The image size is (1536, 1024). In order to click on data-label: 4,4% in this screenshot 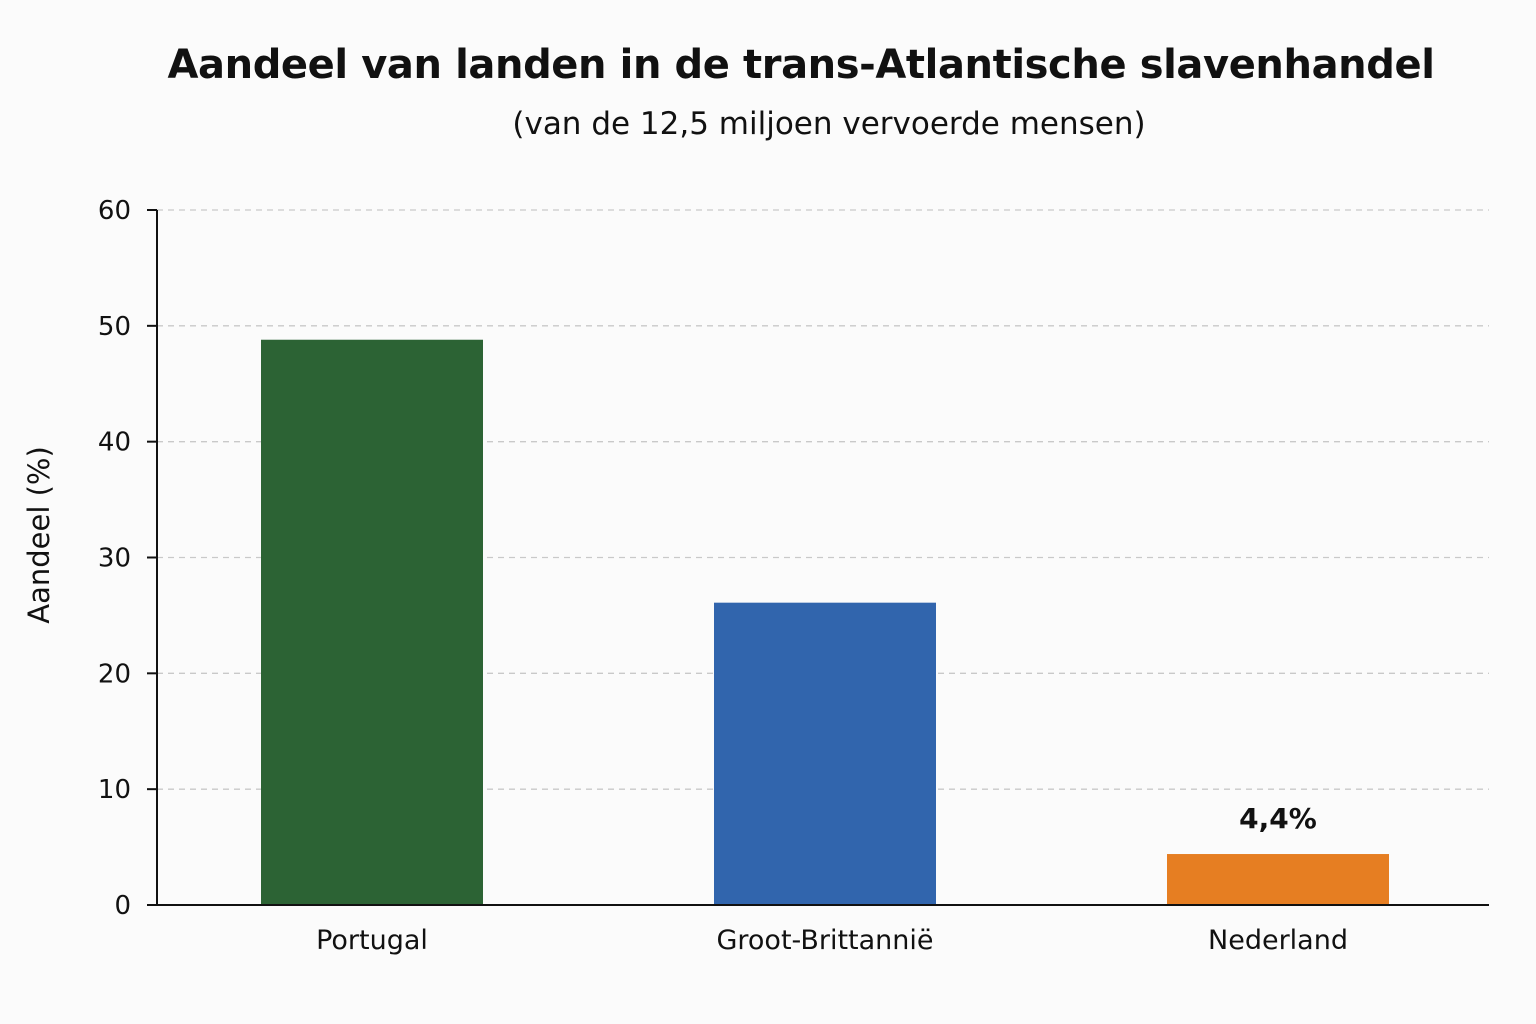, I will do `click(1278, 818)`.